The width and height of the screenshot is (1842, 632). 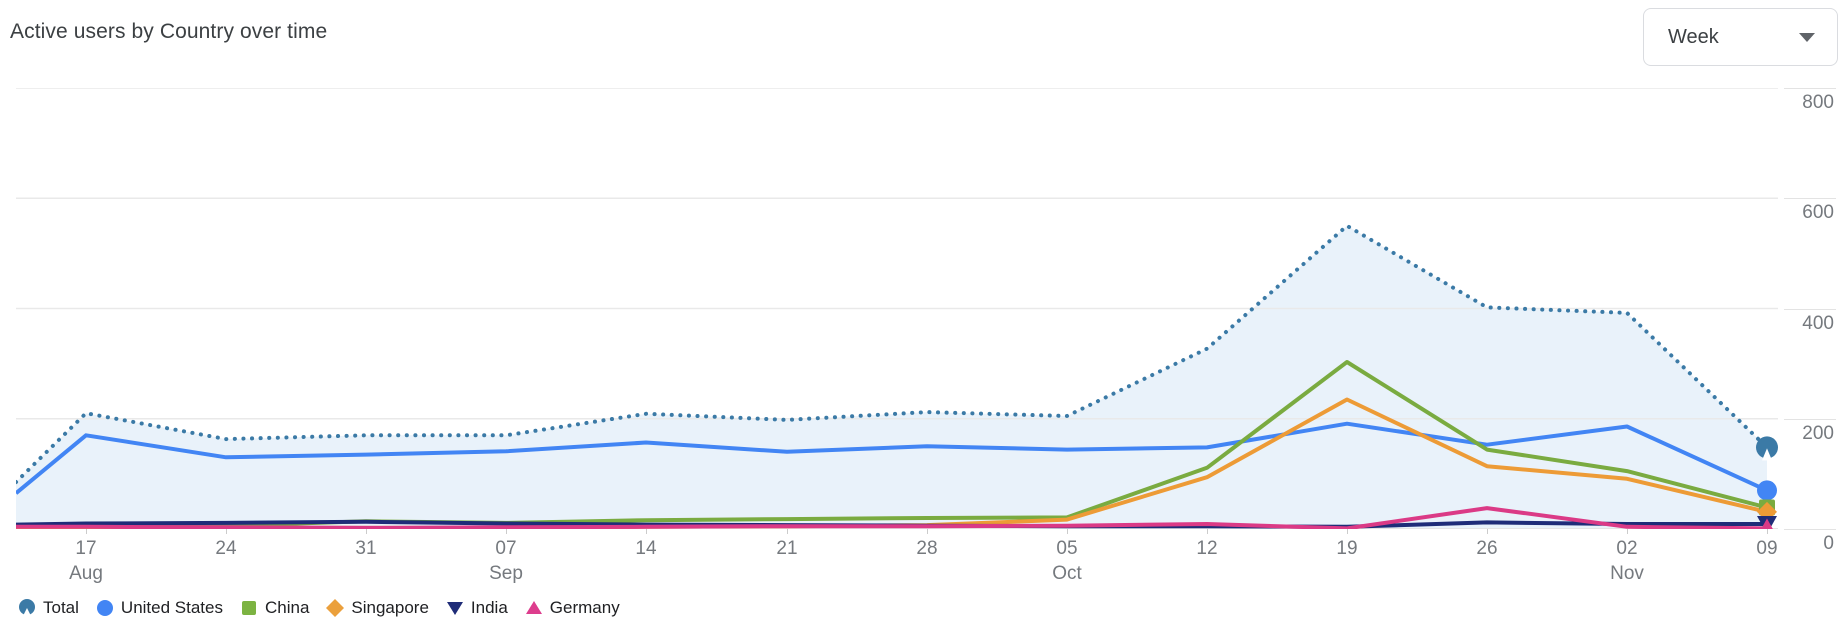 What do you see at coordinates (646, 548) in the screenshot?
I see `x-axis-label: 14` at bounding box center [646, 548].